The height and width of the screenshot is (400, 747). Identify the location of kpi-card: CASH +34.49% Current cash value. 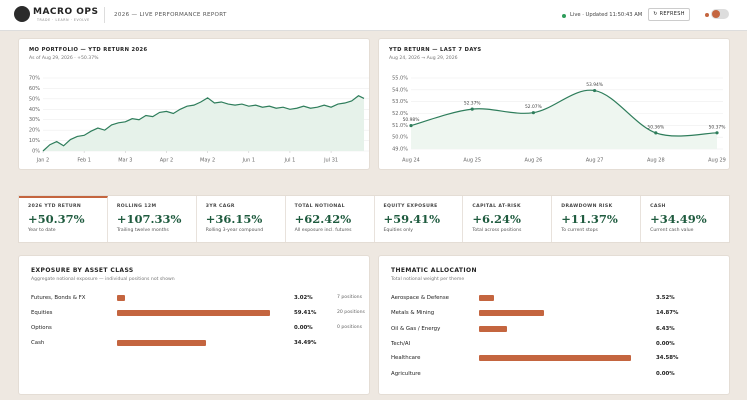
(685, 219).